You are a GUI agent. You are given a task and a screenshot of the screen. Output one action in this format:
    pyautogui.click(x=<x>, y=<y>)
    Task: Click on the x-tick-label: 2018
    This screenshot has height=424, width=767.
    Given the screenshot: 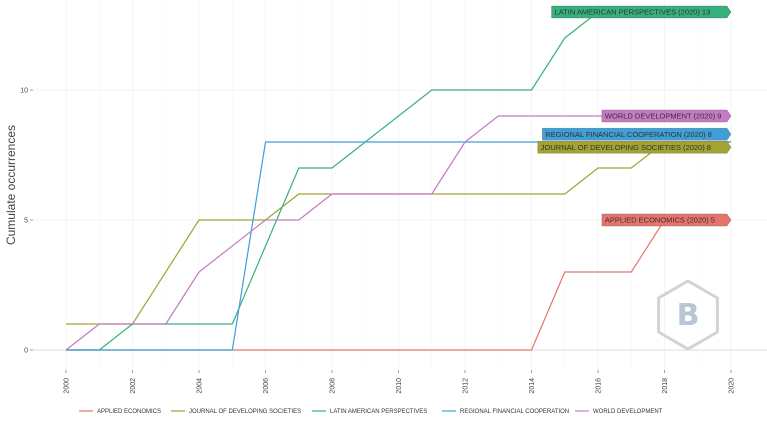 What is the action you would take?
    pyautogui.click(x=665, y=386)
    